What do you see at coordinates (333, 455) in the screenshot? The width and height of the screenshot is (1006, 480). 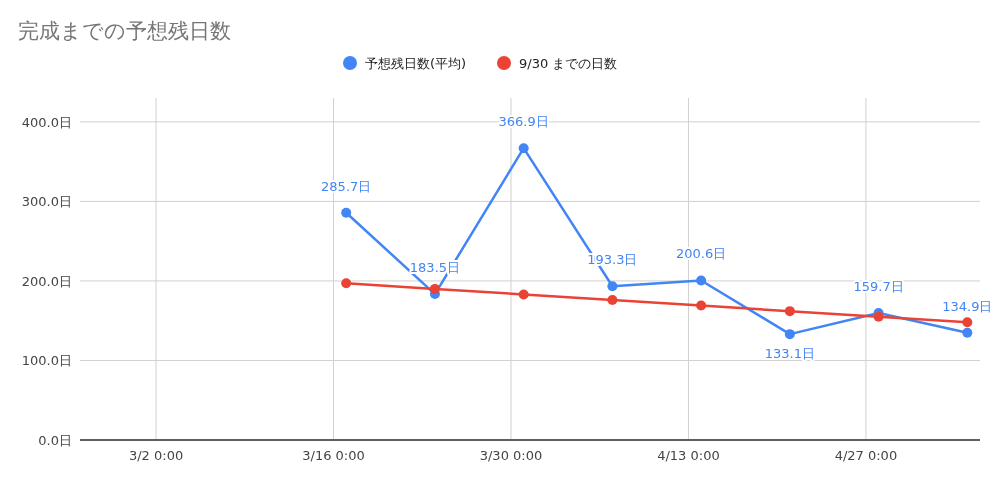 I see `x-tick-label: 3/16 0:00` at bounding box center [333, 455].